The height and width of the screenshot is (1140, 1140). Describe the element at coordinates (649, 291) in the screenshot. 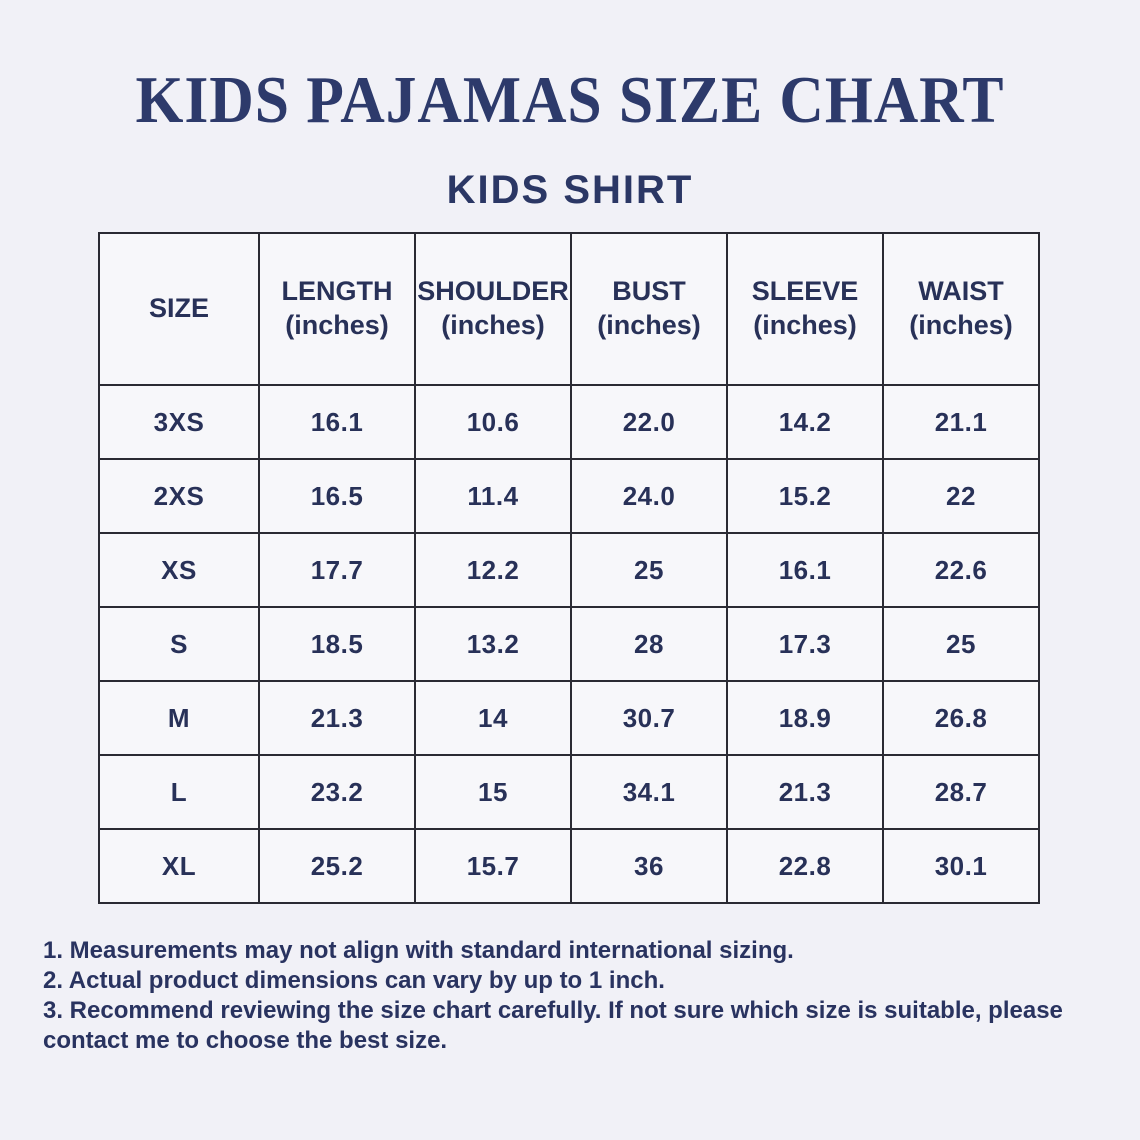

I see `column-label: BUST` at that location.